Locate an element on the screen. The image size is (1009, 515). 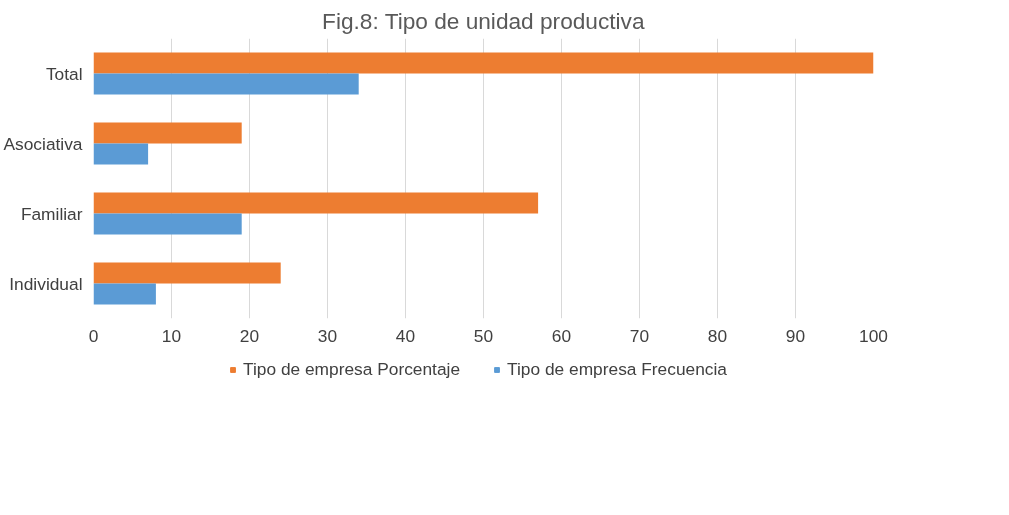
y-tick-label: Individual is located at coordinates (46, 283).